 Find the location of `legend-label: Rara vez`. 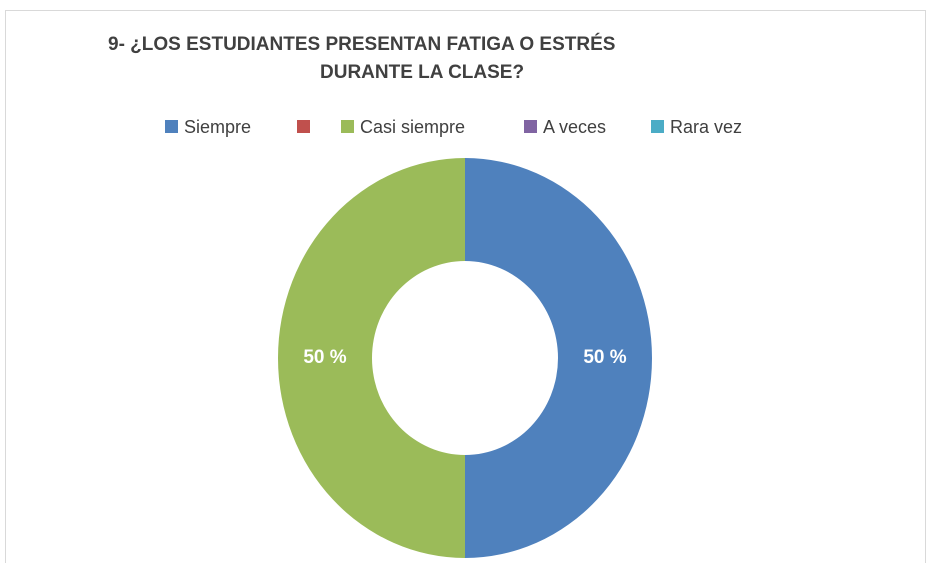

legend-label: Rara vez is located at coordinates (706, 127).